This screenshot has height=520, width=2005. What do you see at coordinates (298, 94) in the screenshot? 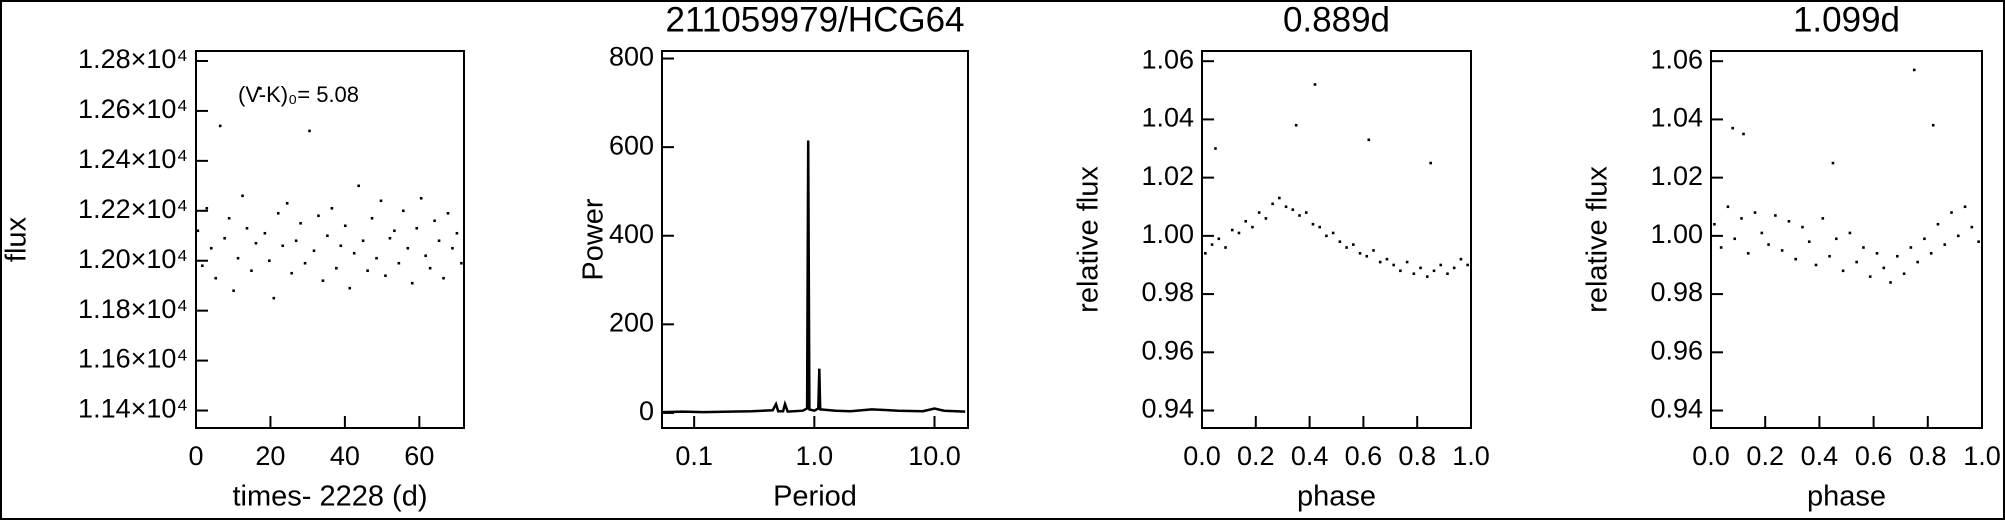
I see `annotation: (V-K)₀= 5.08` at bounding box center [298, 94].